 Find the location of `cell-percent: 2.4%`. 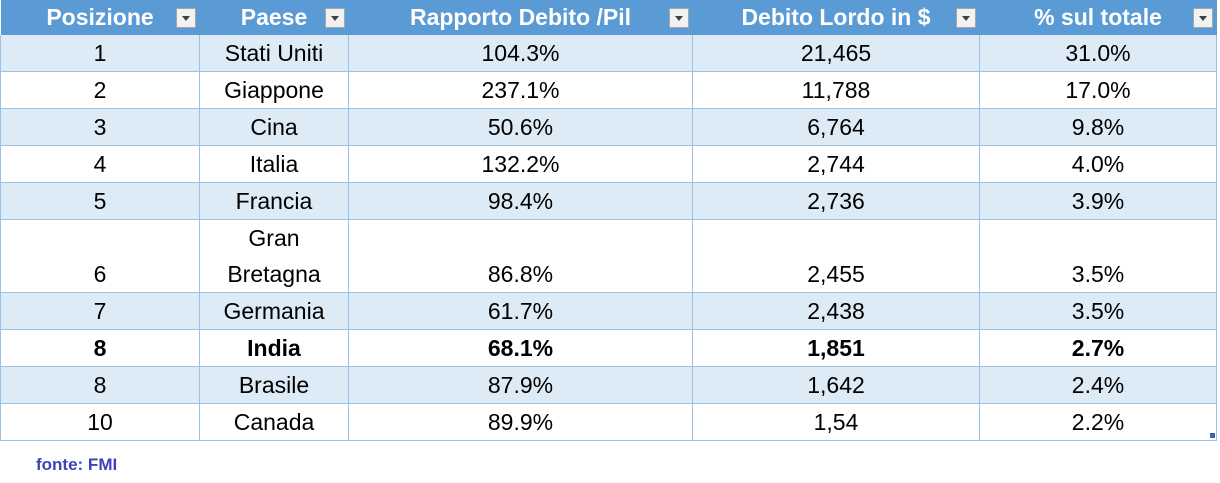

cell-percent: 2.4% is located at coordinates (1098, 385).